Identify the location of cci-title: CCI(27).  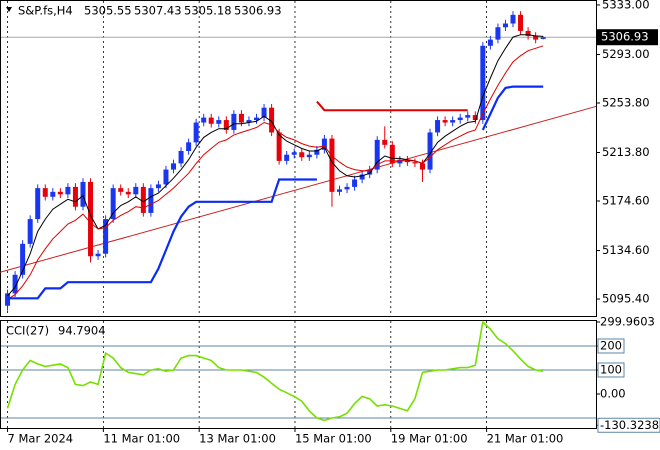
(27, 331).